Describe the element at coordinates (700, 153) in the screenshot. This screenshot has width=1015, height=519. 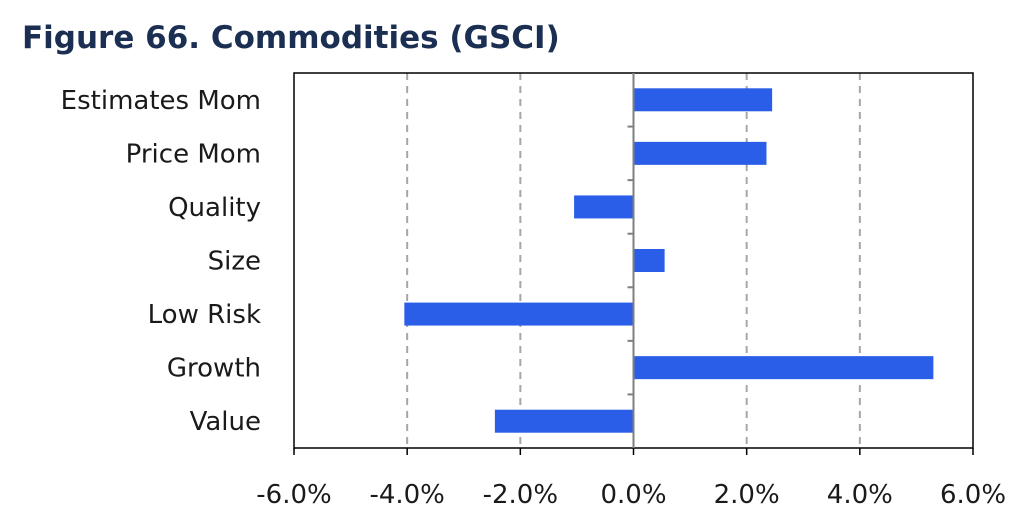
I see `bar-price-mom` at that location.